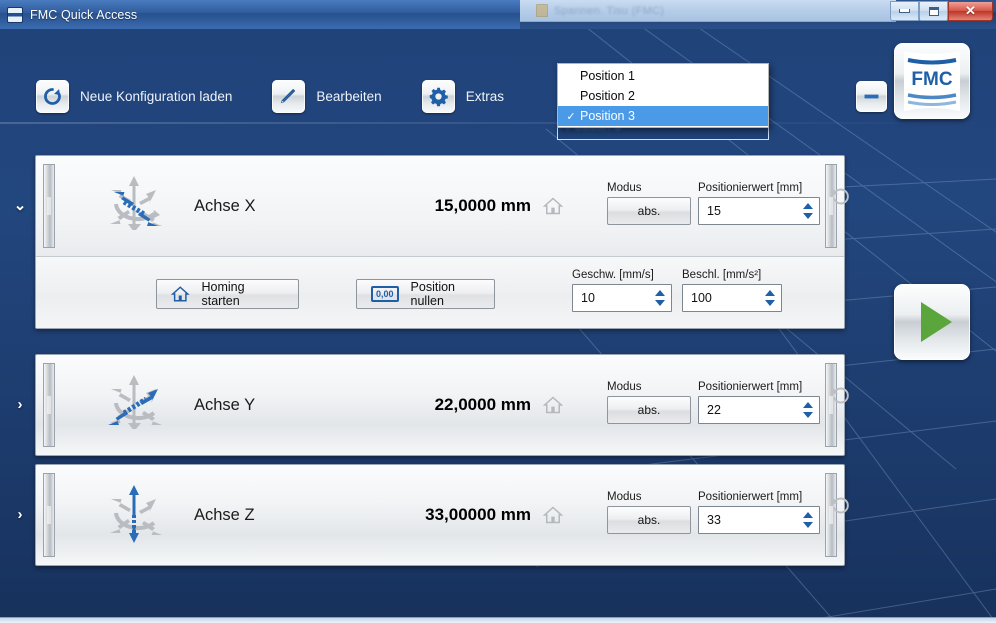 The height and width of the screenshot is (623, 996). I want to click on minimize-button, so click(904, 11).